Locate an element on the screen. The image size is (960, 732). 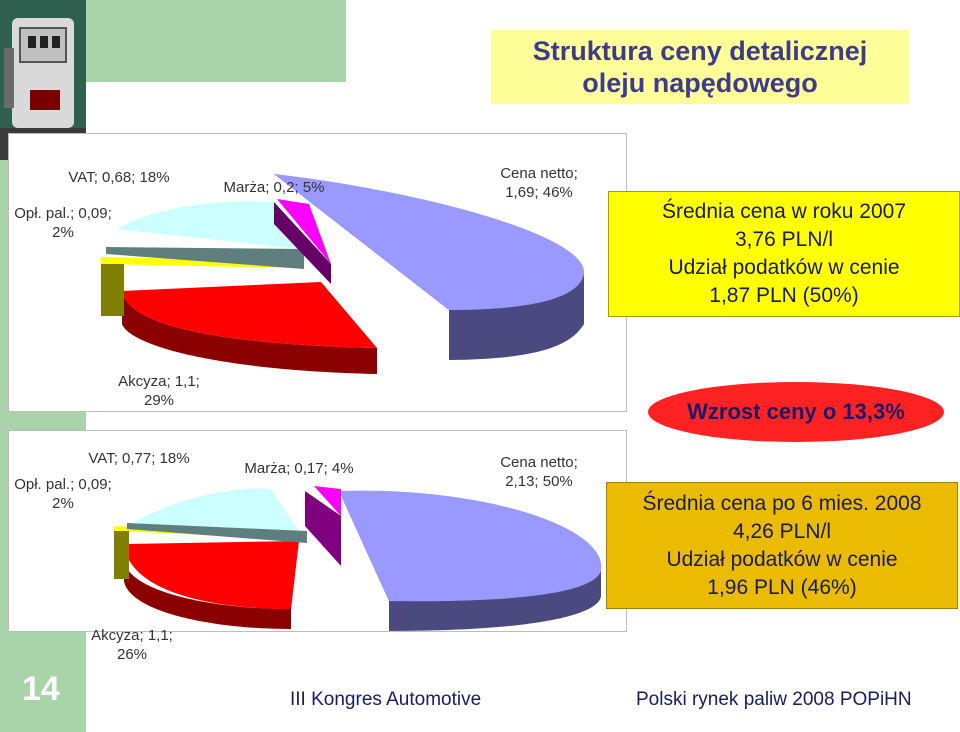
chart2-akcyza-side is located at coordinates (207, 595).